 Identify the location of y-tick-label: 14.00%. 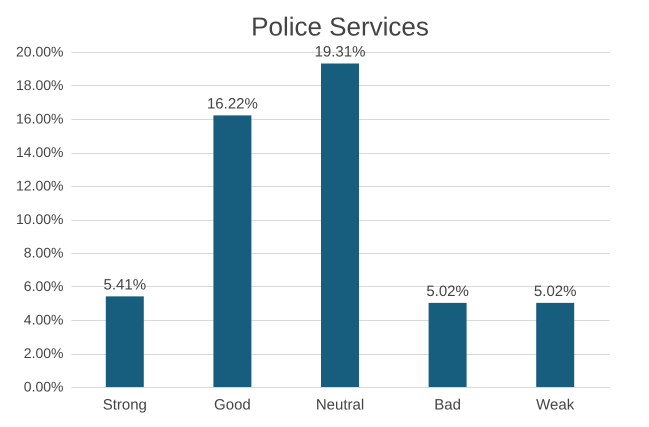
(40, 152).